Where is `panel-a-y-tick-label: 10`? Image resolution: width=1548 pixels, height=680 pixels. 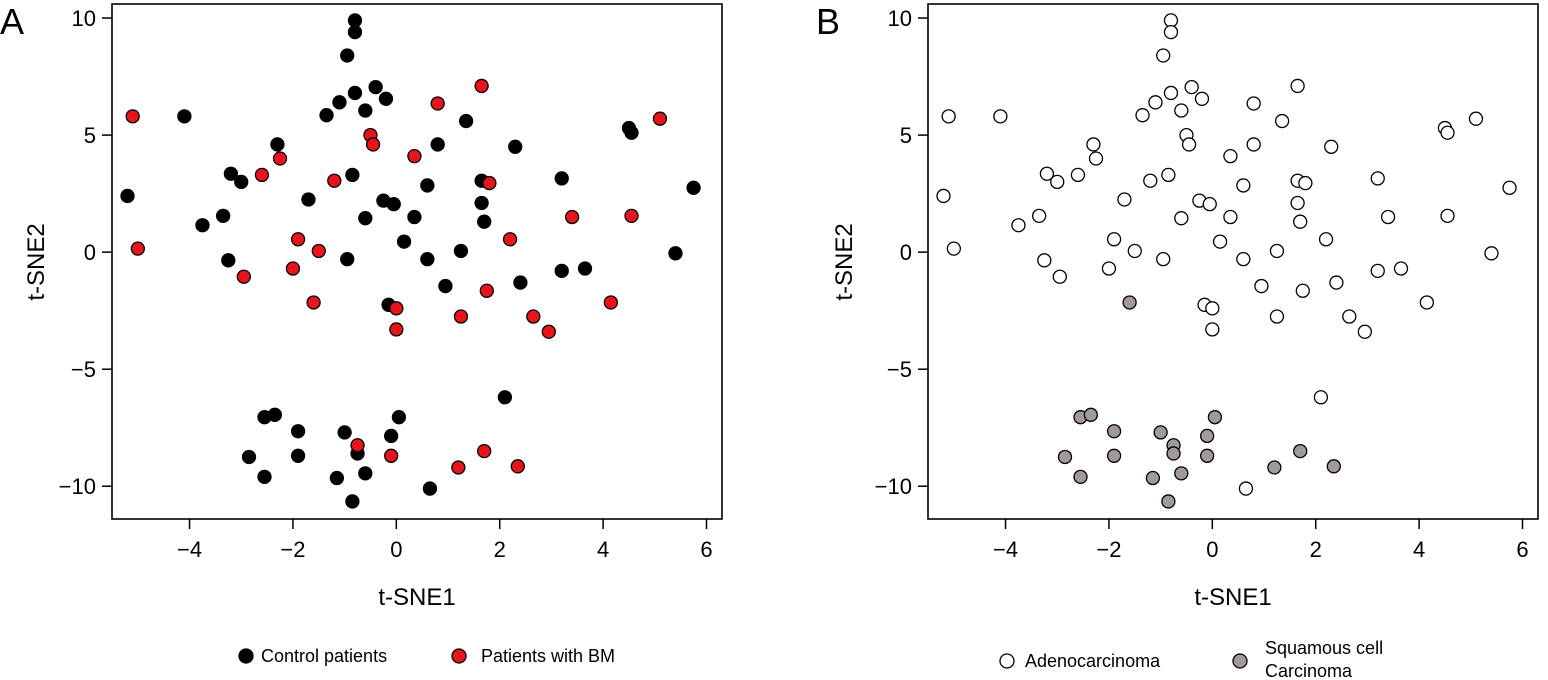 panel-a-y-tick-label: 10 is located at coordinates (84, 18).